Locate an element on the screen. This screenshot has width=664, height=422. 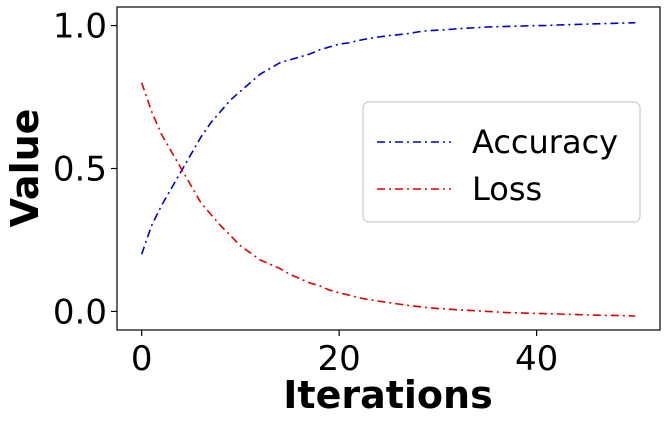
legend: Accuracy Loss is located at coordinates (501, 162).